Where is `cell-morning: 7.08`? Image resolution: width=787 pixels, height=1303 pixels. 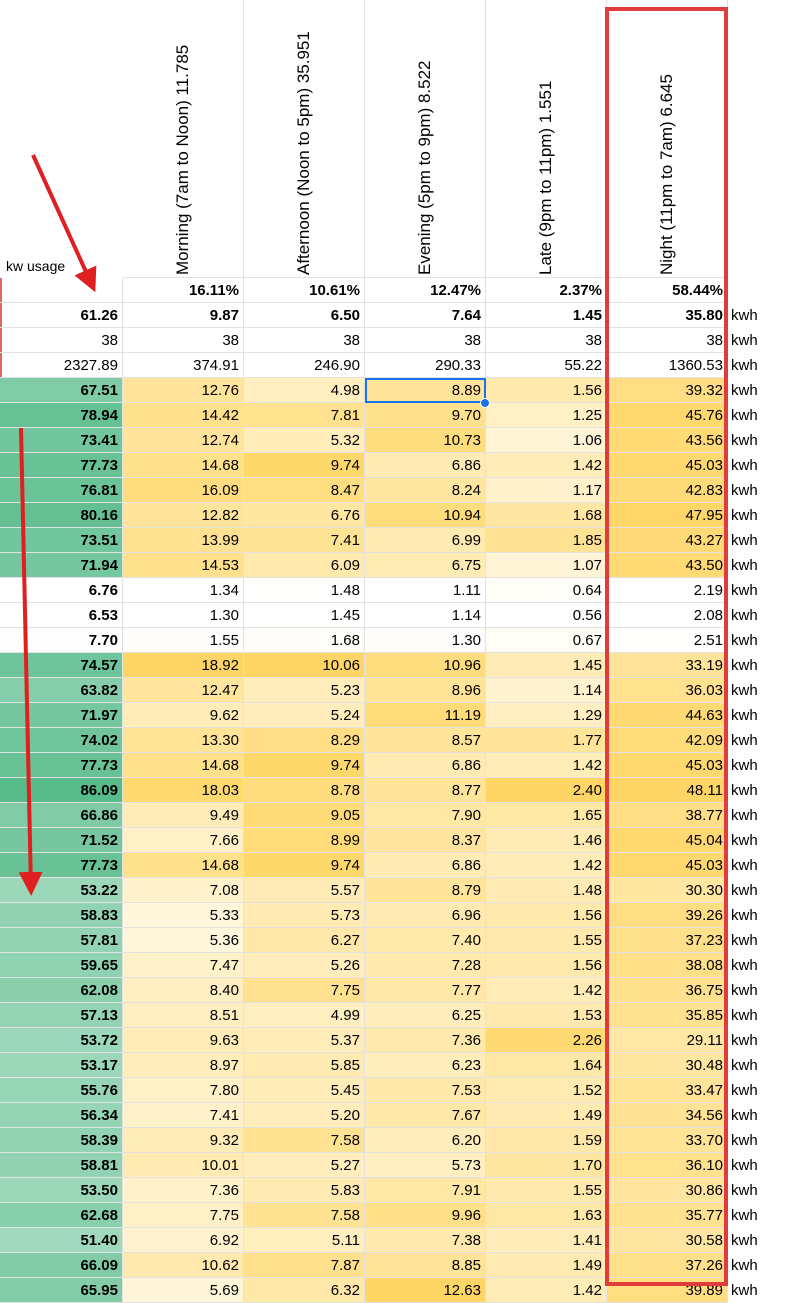 cell-morning: 7.08 is located at coordinates (183, 890).